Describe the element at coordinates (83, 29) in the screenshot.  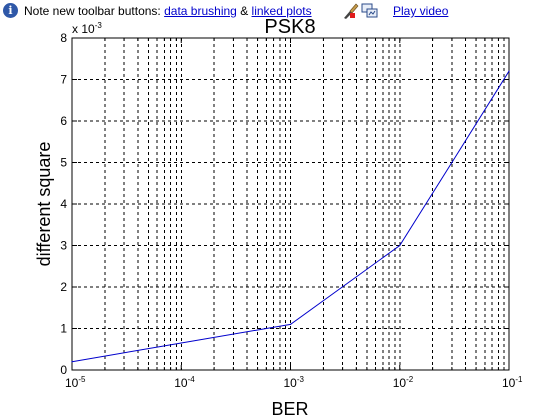
I see `y-multiplier-base: x 10` at that location.